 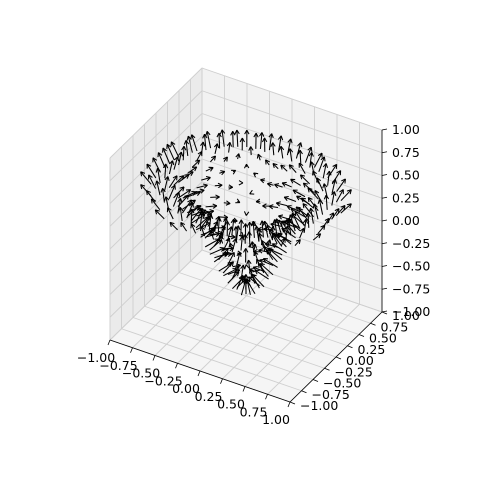 What do you see at coordinates (141, 373) in the screenshot?
I see `x-tick-label: −0.50` at bounding box center [141, 373].